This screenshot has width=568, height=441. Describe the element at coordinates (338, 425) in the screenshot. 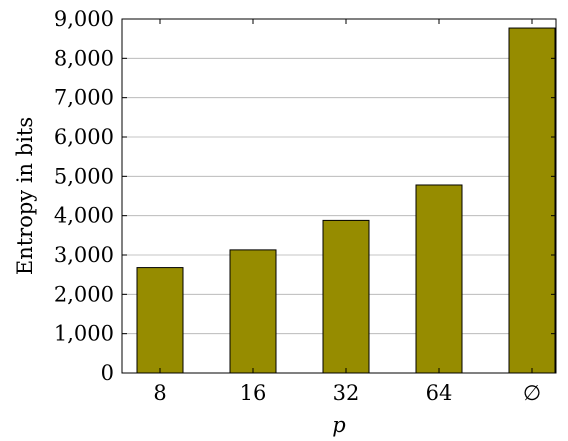

I see `x-axis-title: p` at that location.